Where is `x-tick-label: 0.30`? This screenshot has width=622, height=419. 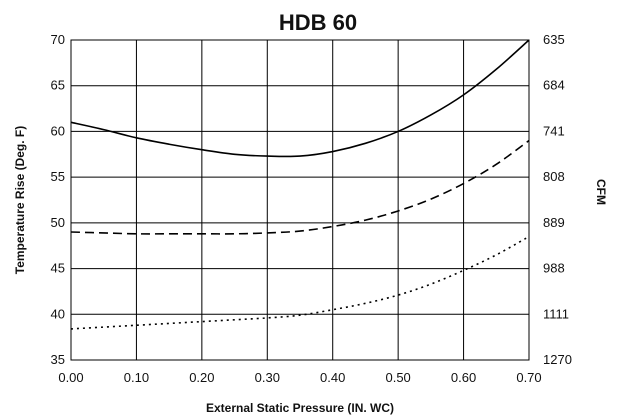 x-tick-label: 0.30 is located at coordinates (267, 377).